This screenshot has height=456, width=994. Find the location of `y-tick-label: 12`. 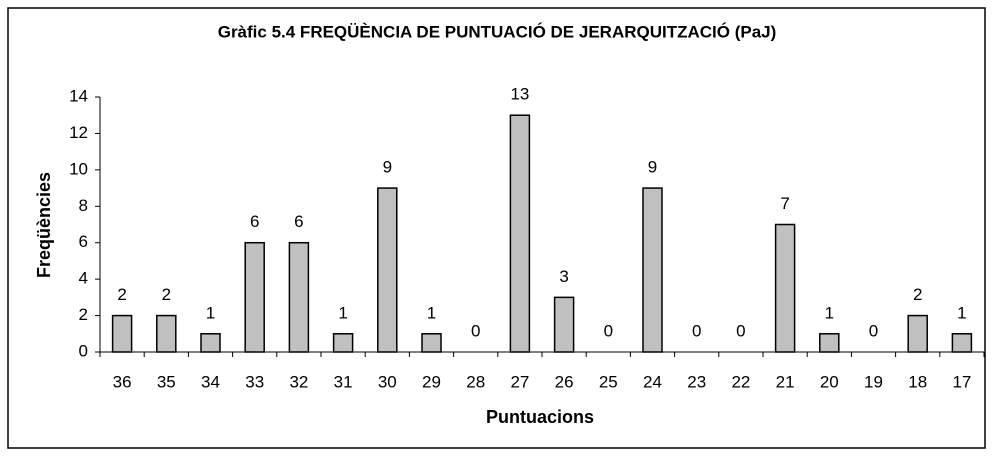

y-tick-label: 12 is located at coordinates (78, 132).